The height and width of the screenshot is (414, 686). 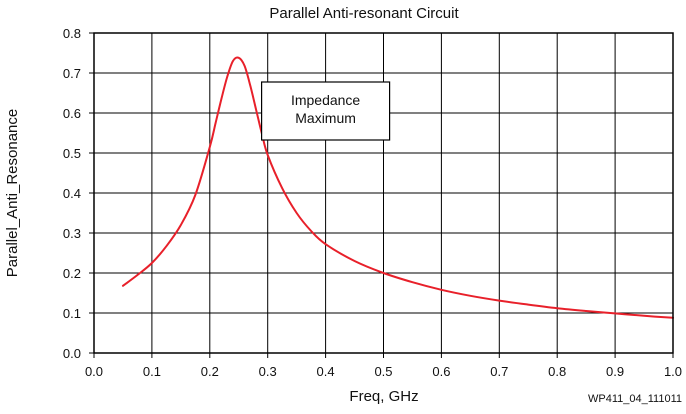 I want to click on annotation-text: Impedance Maximum, so click(x=325, y=109).